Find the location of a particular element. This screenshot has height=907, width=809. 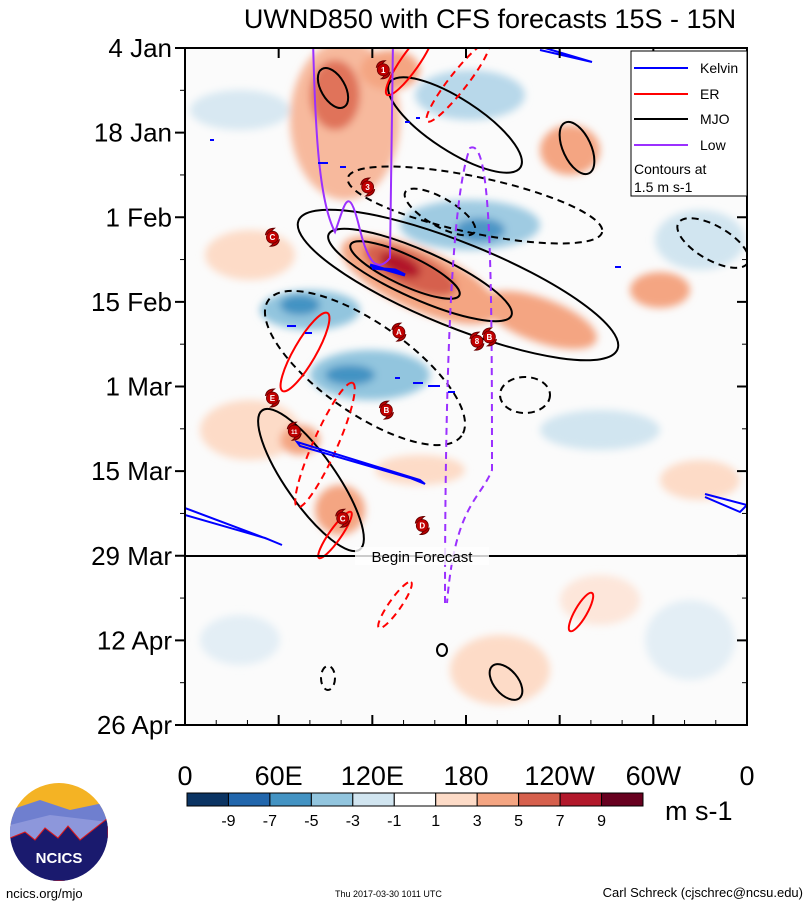

tropical-cyclone-icon: A is located at coordinates (399, 332).